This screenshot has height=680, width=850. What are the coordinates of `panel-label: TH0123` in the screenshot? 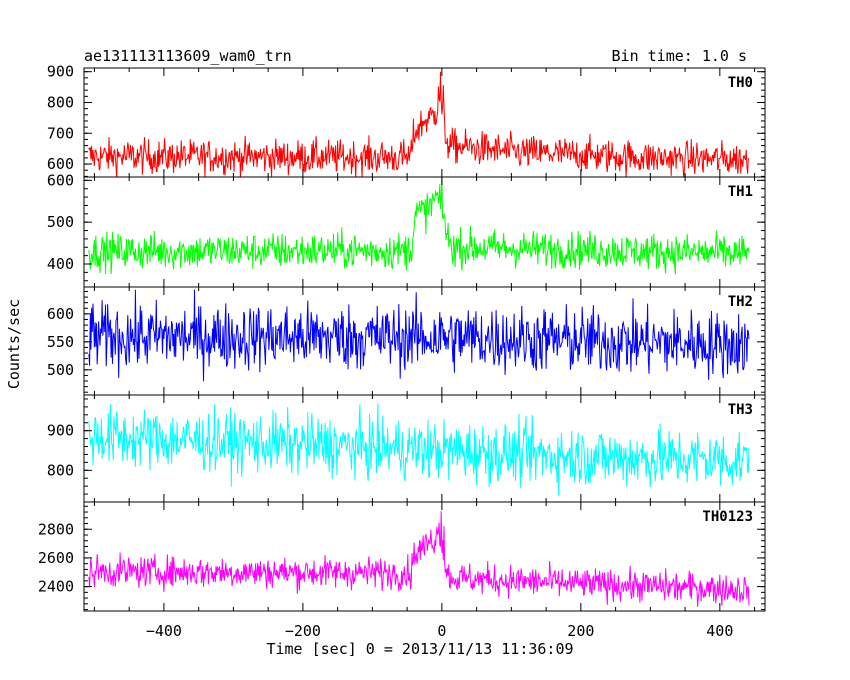 It's located at (727, 517).